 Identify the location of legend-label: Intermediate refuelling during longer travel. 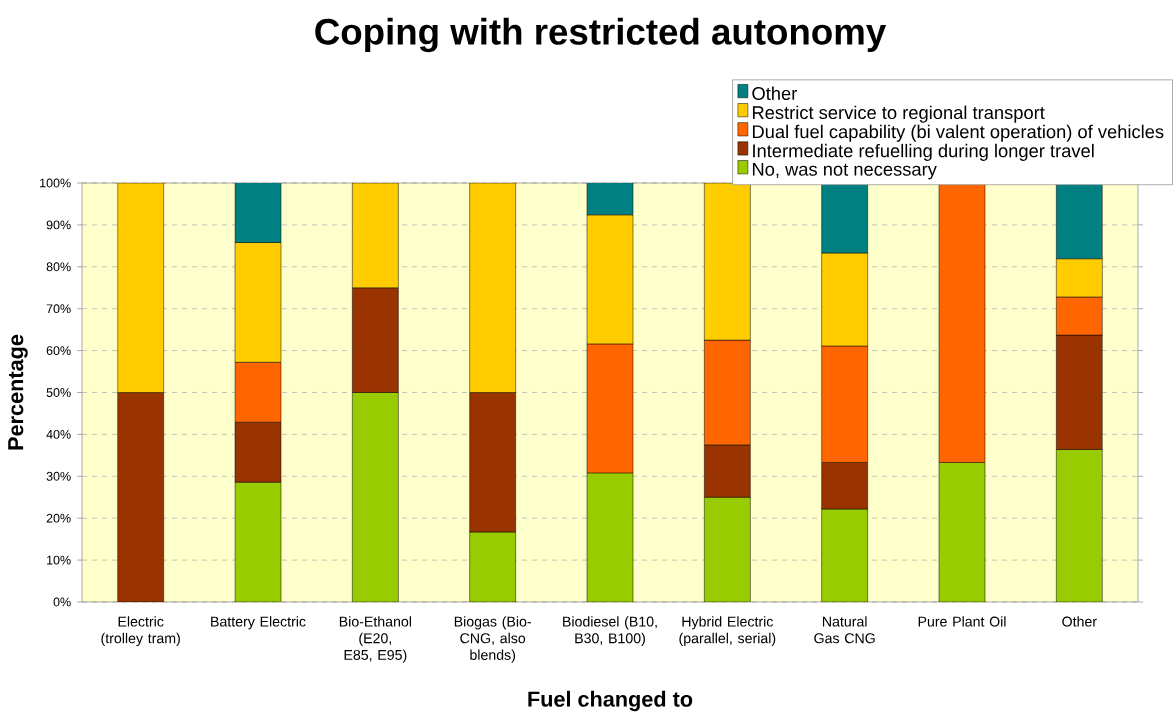
(923, 152).